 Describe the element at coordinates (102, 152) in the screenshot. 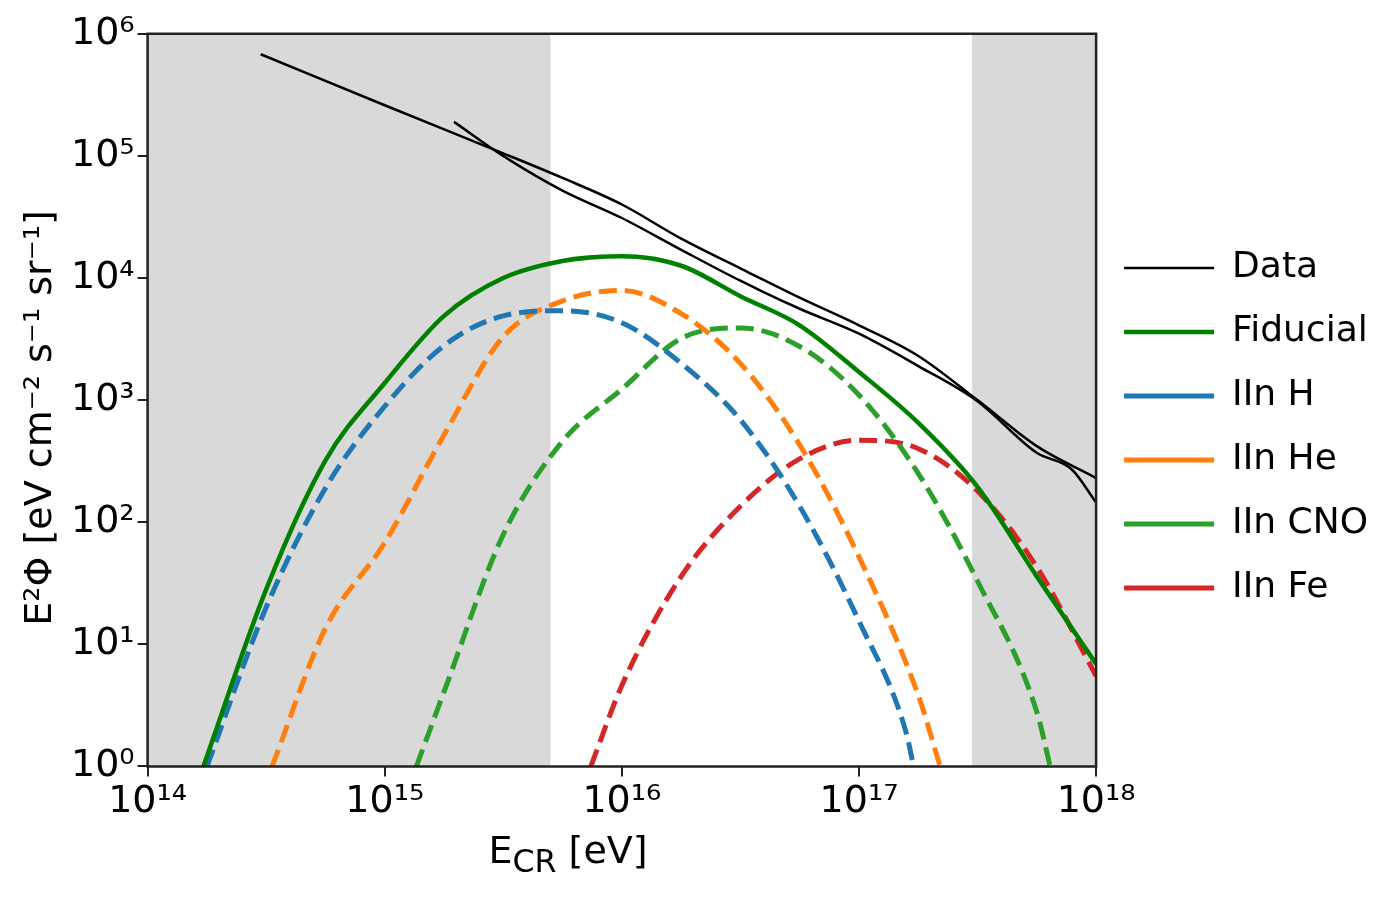

I see `y-tick-label: 10⁵` at that location.